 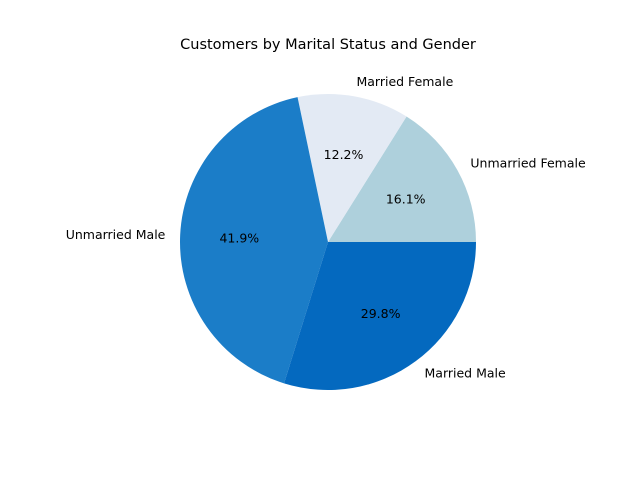 What do you see at coordinates (404, 81) in the screenshot?
I see `slice-label-married-female: Married Female` at bounding box center [404, 81].